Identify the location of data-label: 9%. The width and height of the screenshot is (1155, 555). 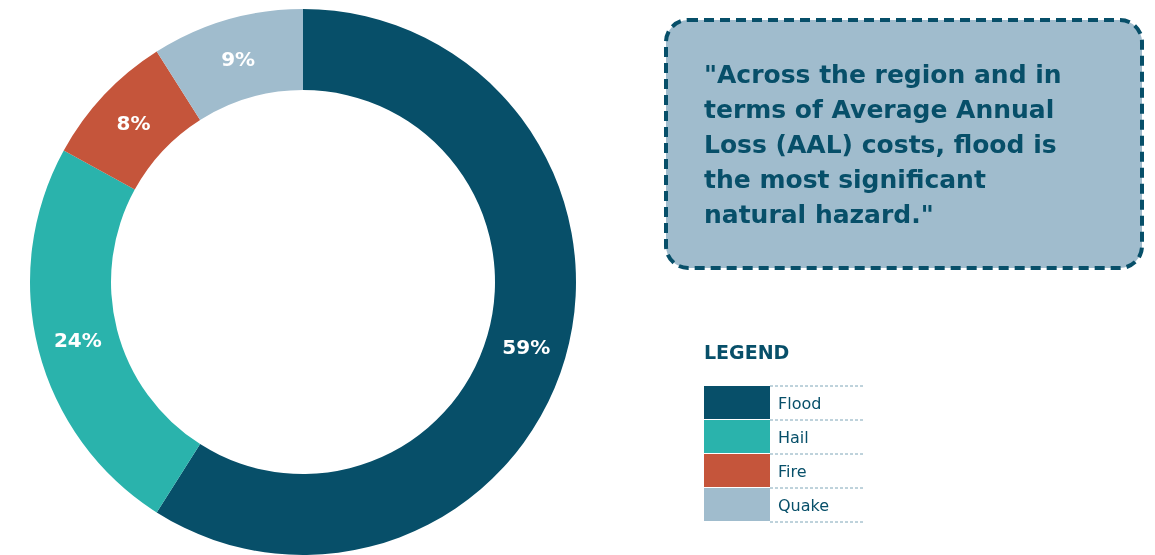
(238, 58).